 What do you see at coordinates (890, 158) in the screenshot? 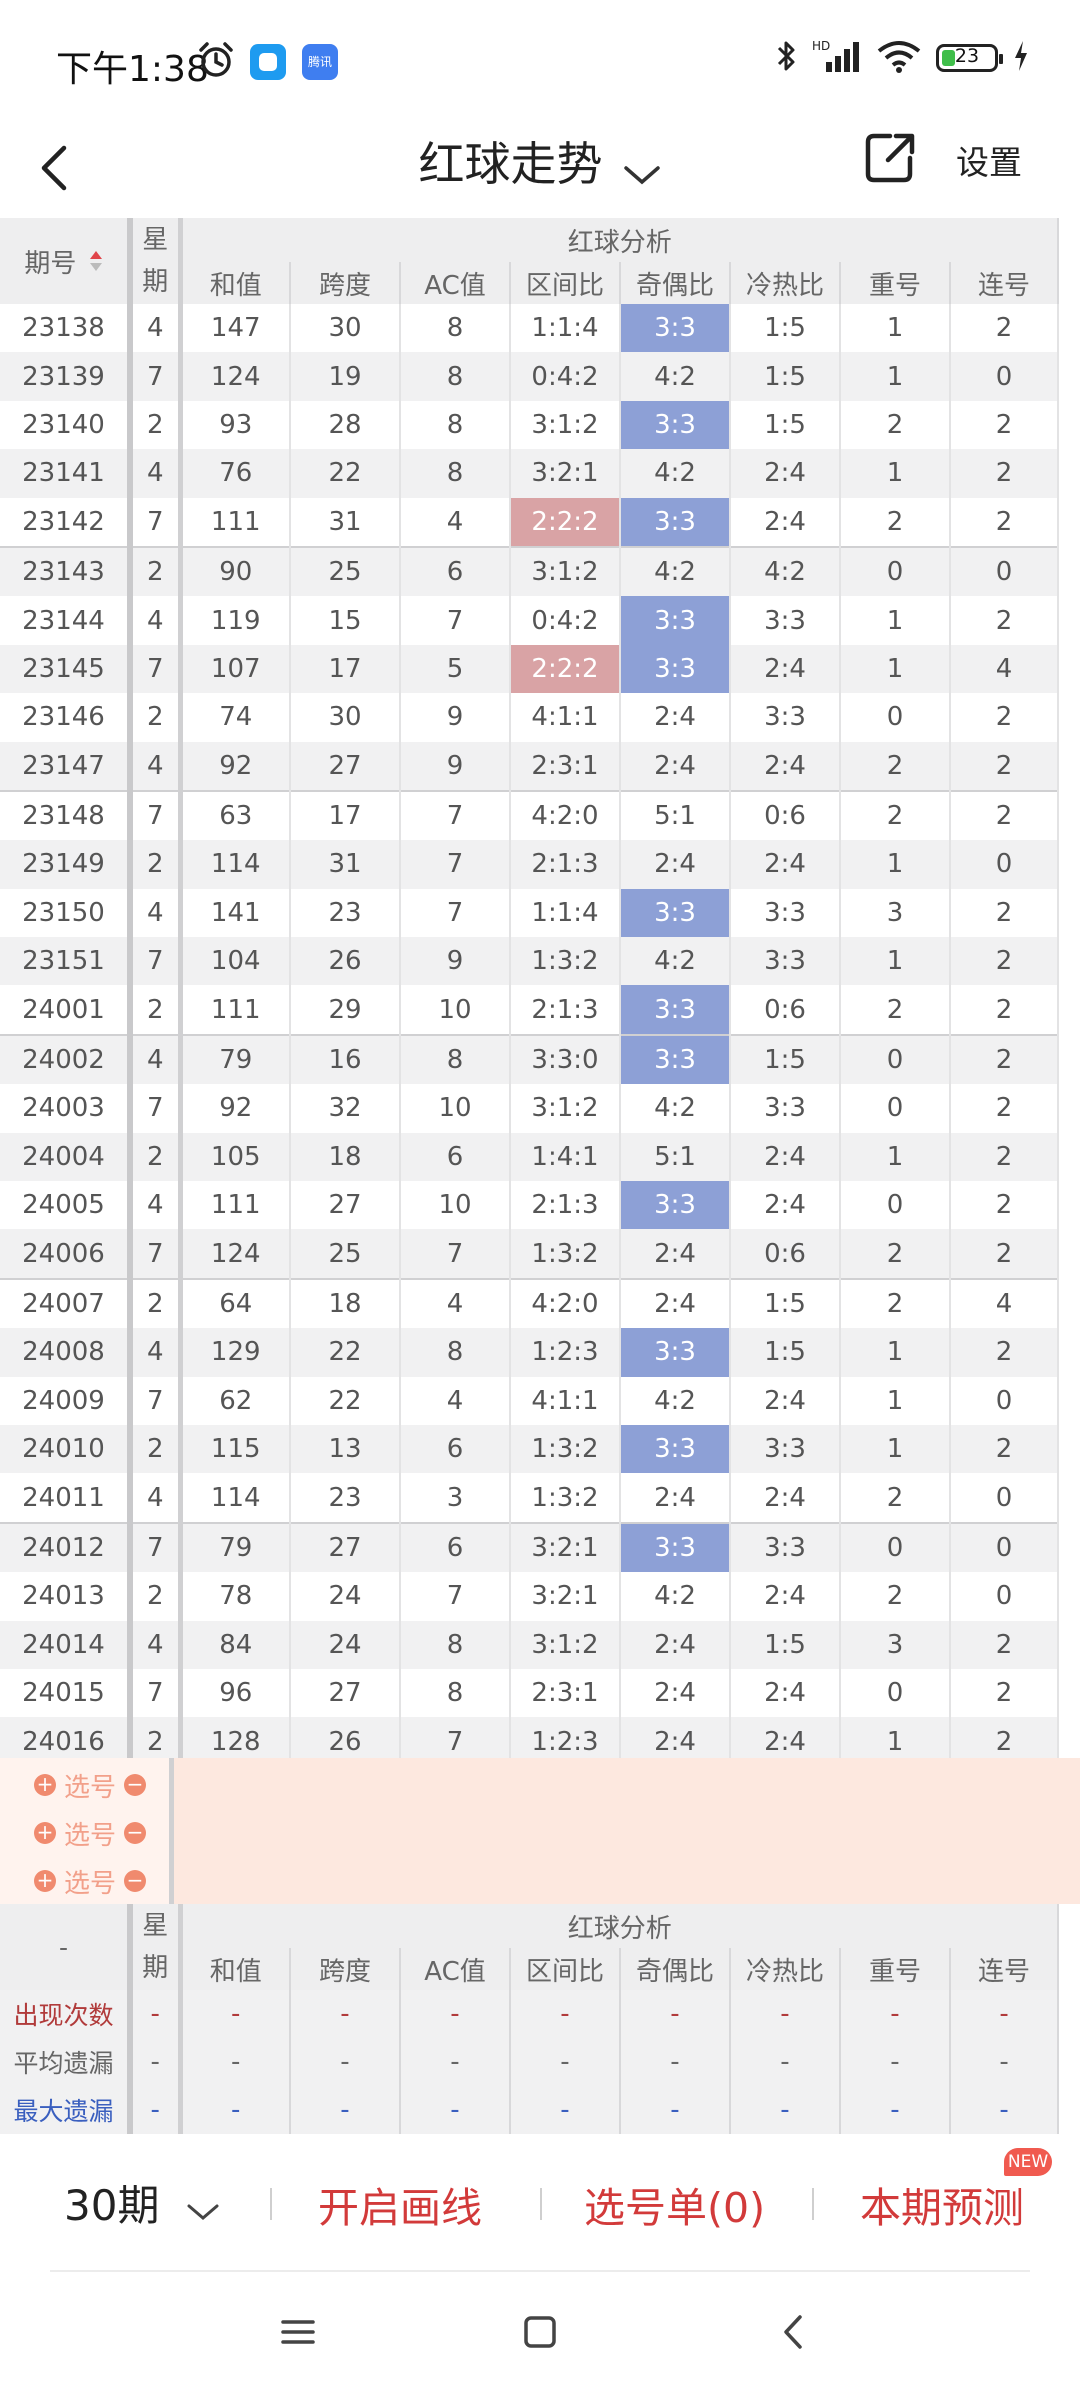
I see `share-icon` at bounding box center [890, 158].